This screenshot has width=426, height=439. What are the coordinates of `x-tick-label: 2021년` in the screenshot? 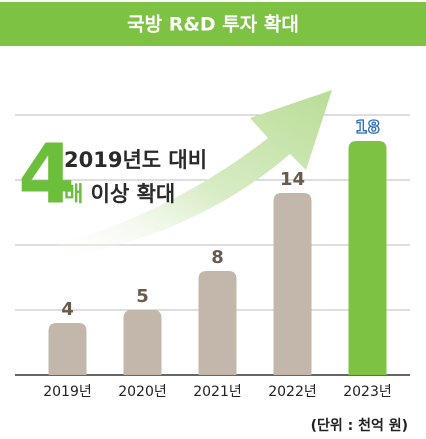 It's located at (217, 392).